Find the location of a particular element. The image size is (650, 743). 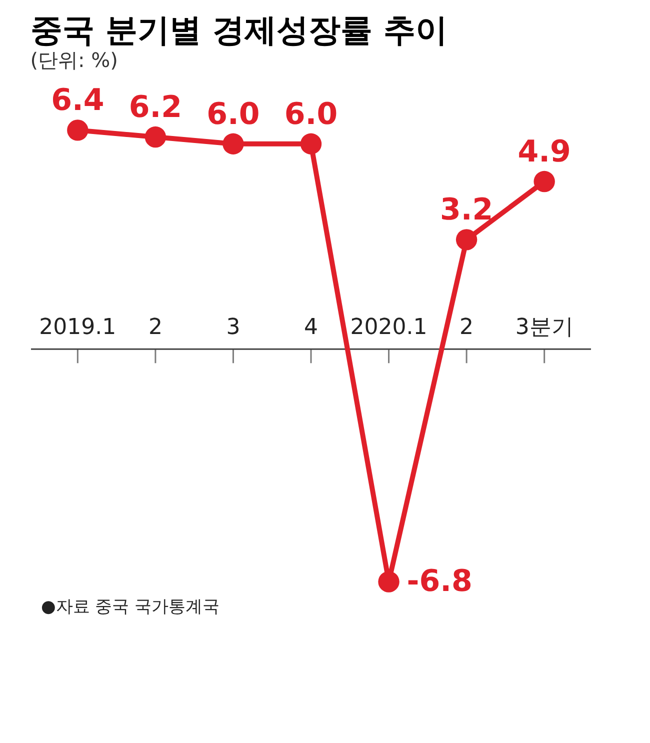

data-label: 4.9 is located at coordinates (544, 152).